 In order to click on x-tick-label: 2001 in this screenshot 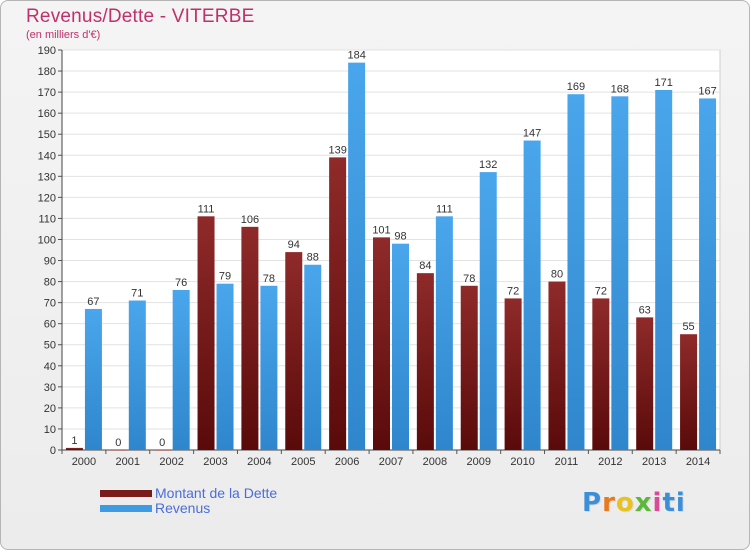, I will do `click(128, 462)`.